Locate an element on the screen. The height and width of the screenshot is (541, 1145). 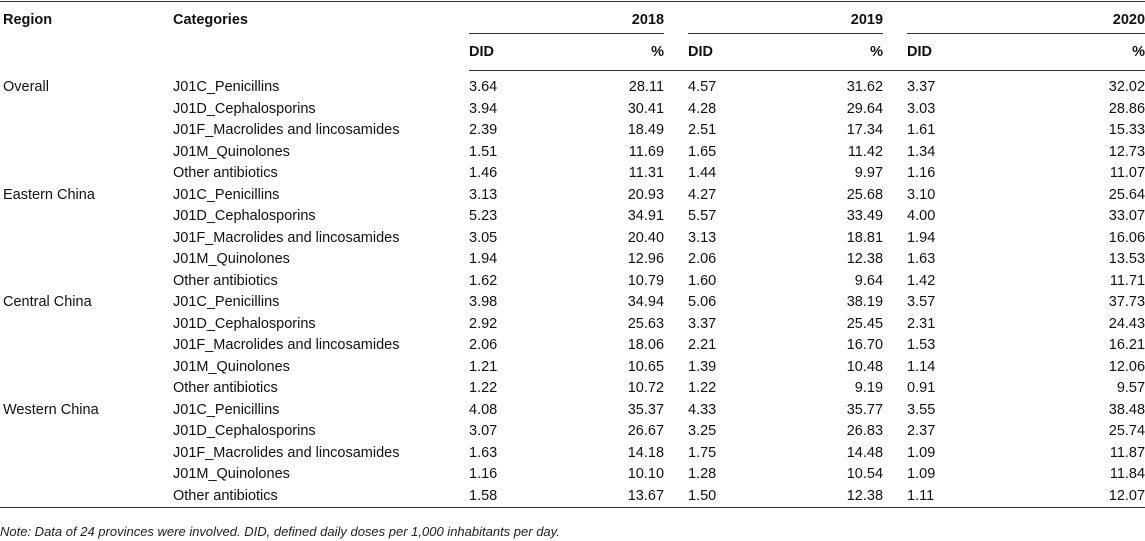
did-2019-cell: 3.25 is located at coordinates (702, 431).